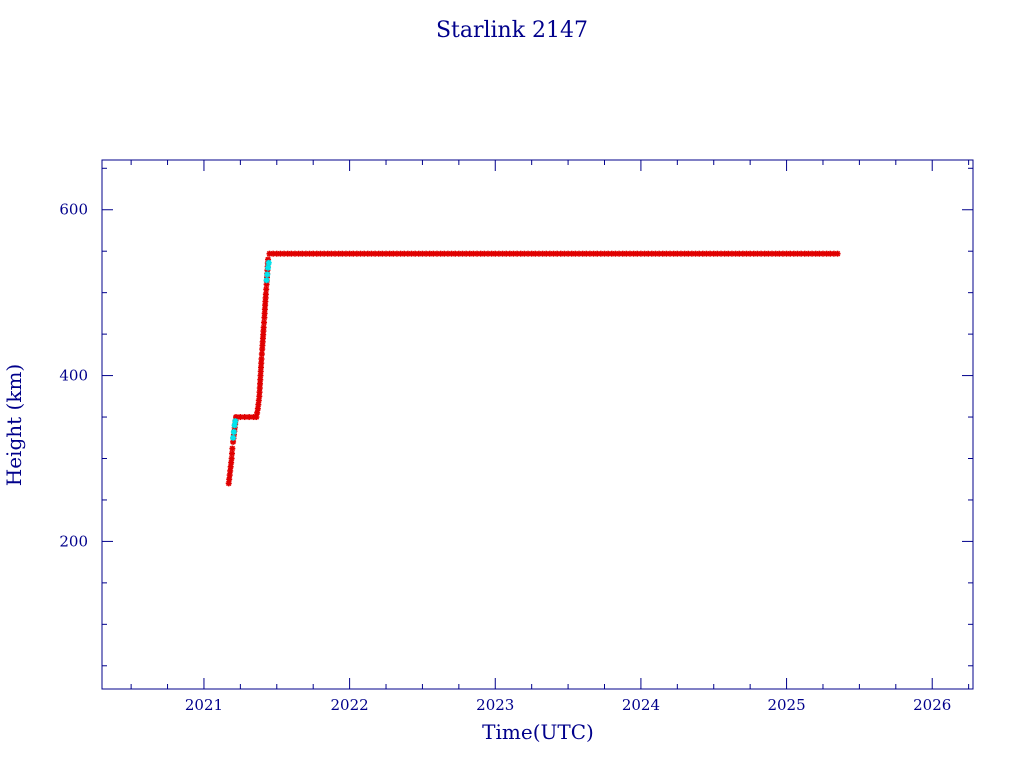  I want to click on y-tick-labels: 200 400 600, so click(73, 376).